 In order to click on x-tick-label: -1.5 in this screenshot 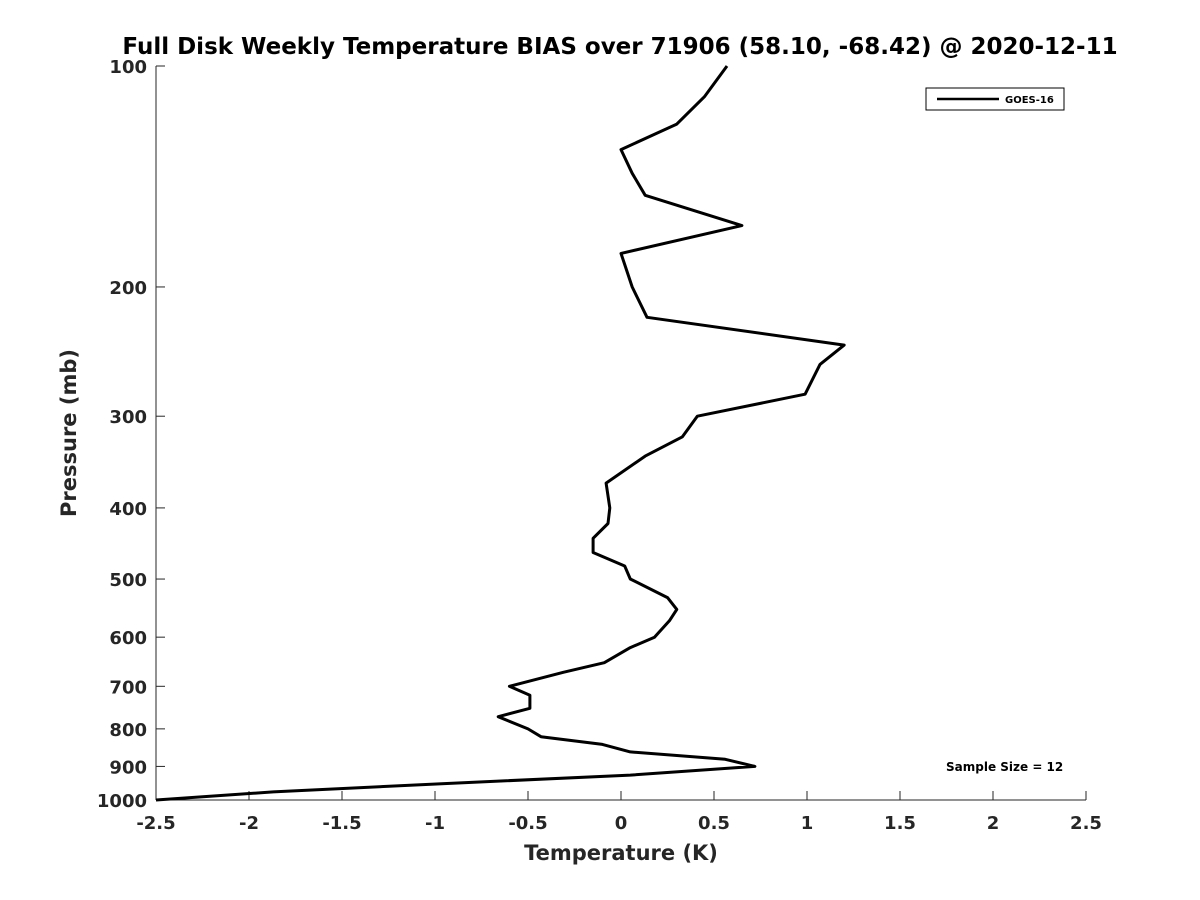, I will do `click(341, 823)`.